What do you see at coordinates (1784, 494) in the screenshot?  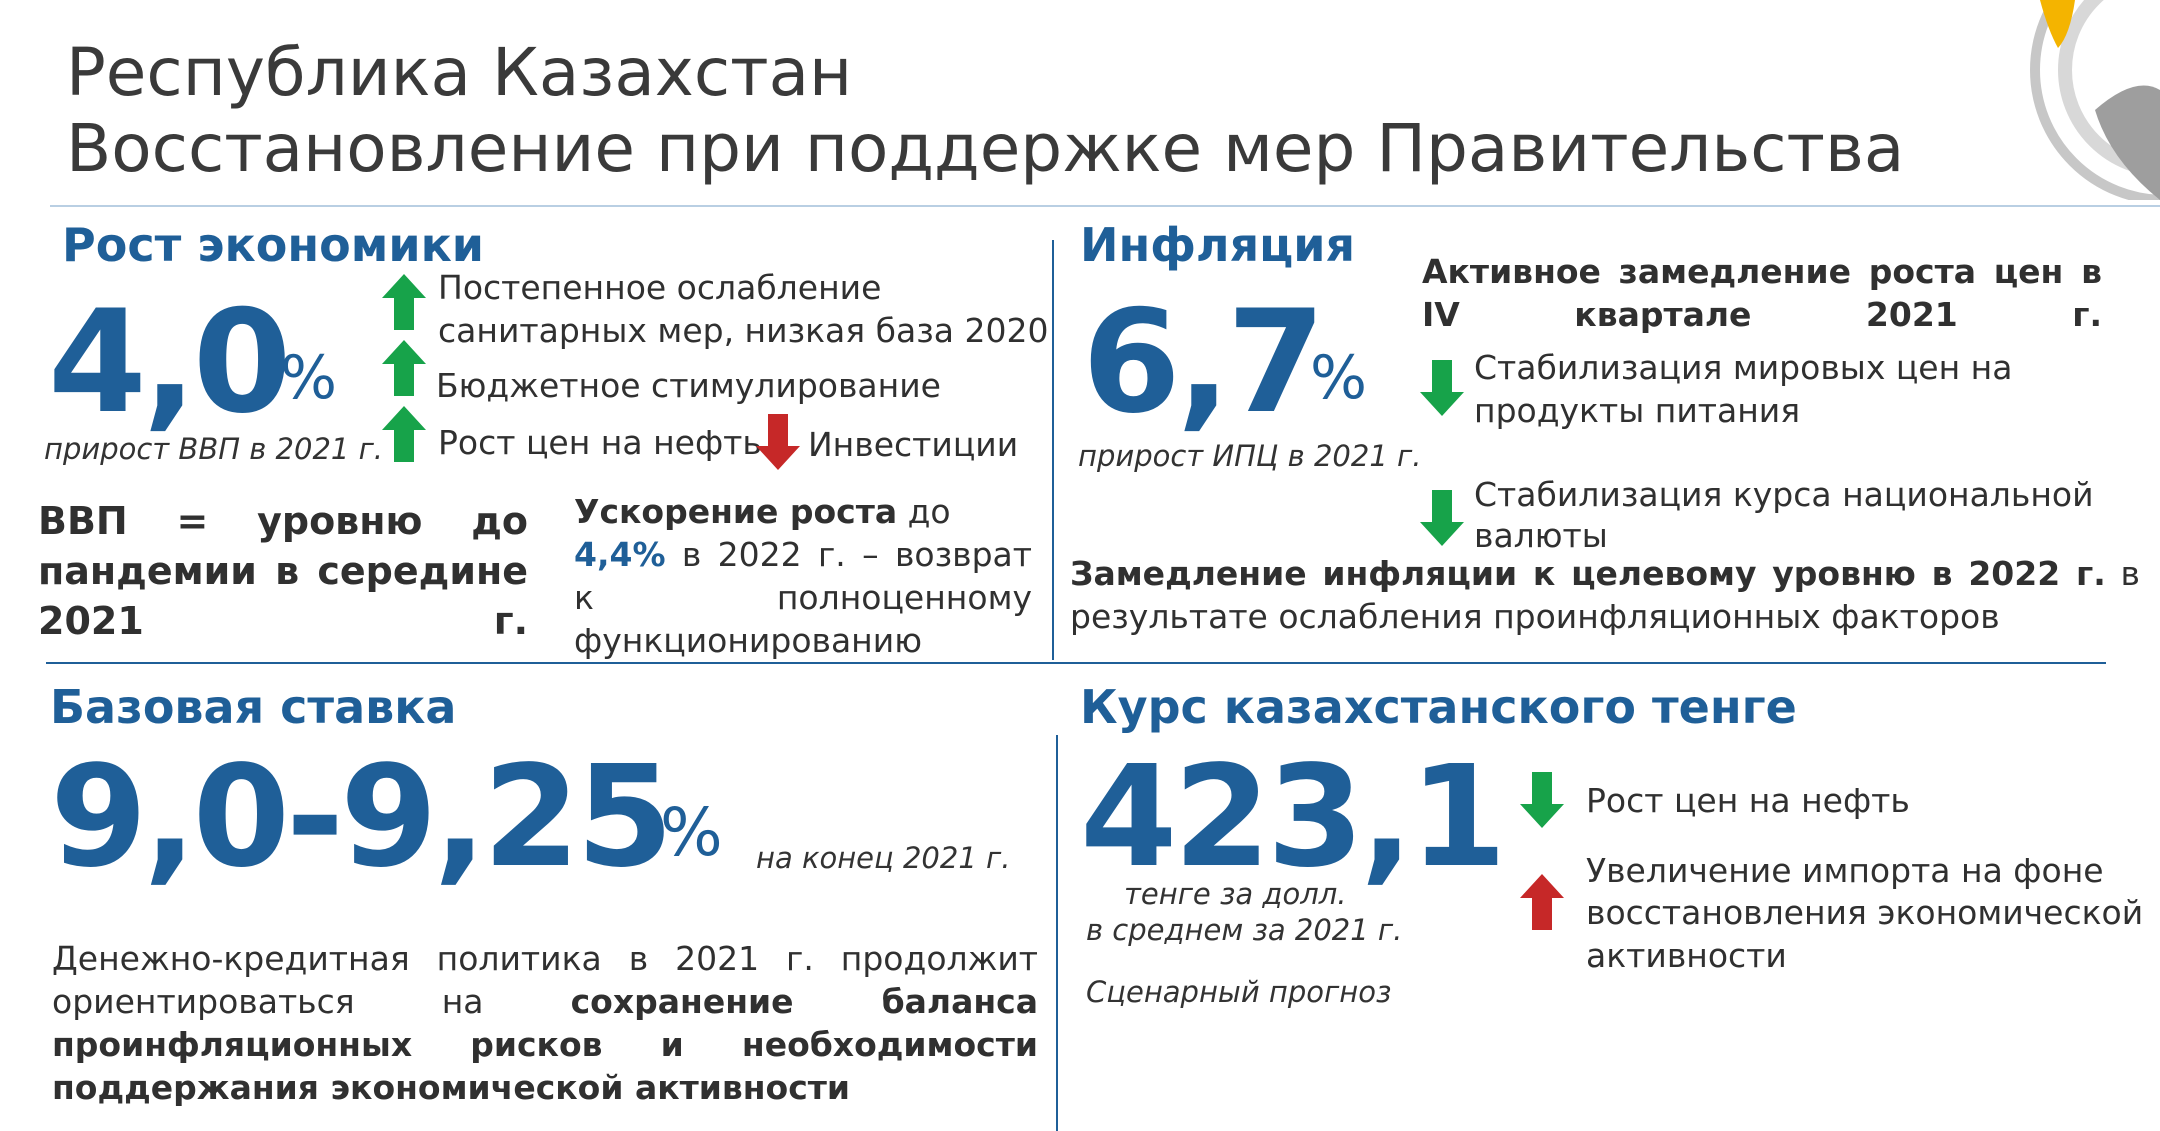 I see `inflation-factor-2-line1: Стабилизация курса национальной` at bounding box center [1784, 494].